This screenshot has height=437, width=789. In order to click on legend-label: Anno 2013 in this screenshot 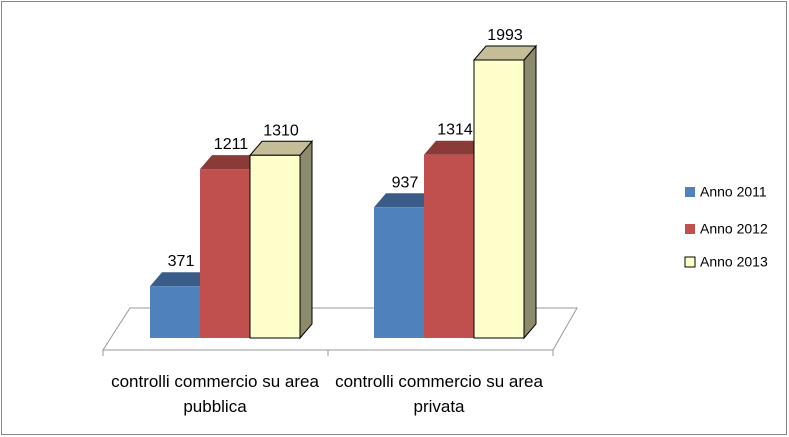, I will do `click(734, 262)`.